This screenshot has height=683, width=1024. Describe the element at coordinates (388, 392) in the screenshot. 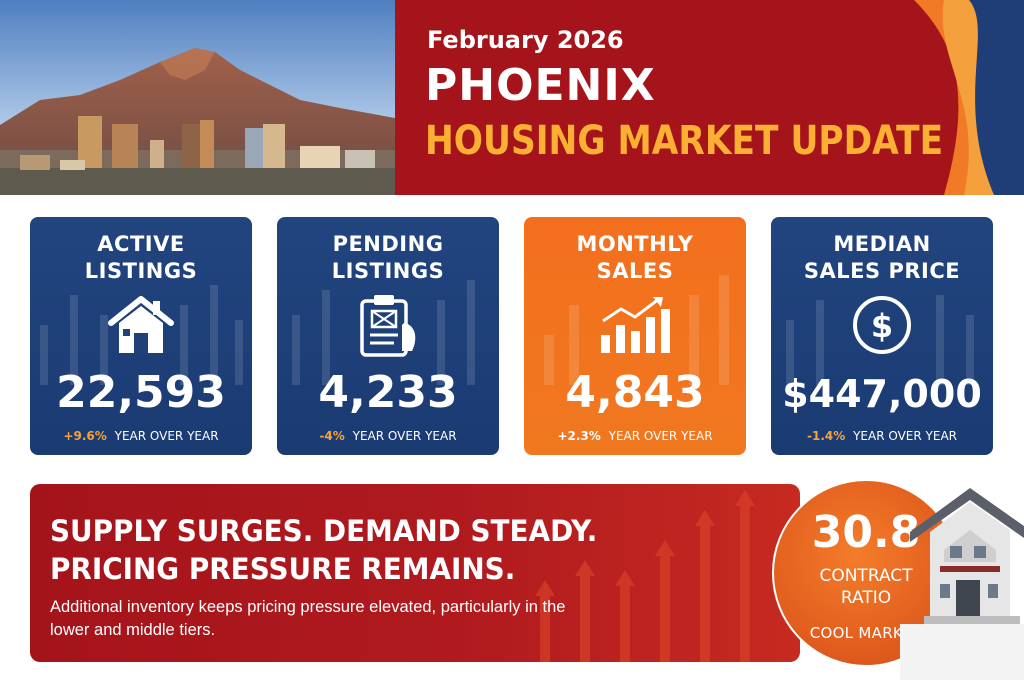

I see `card-value: 4,233` at that location.